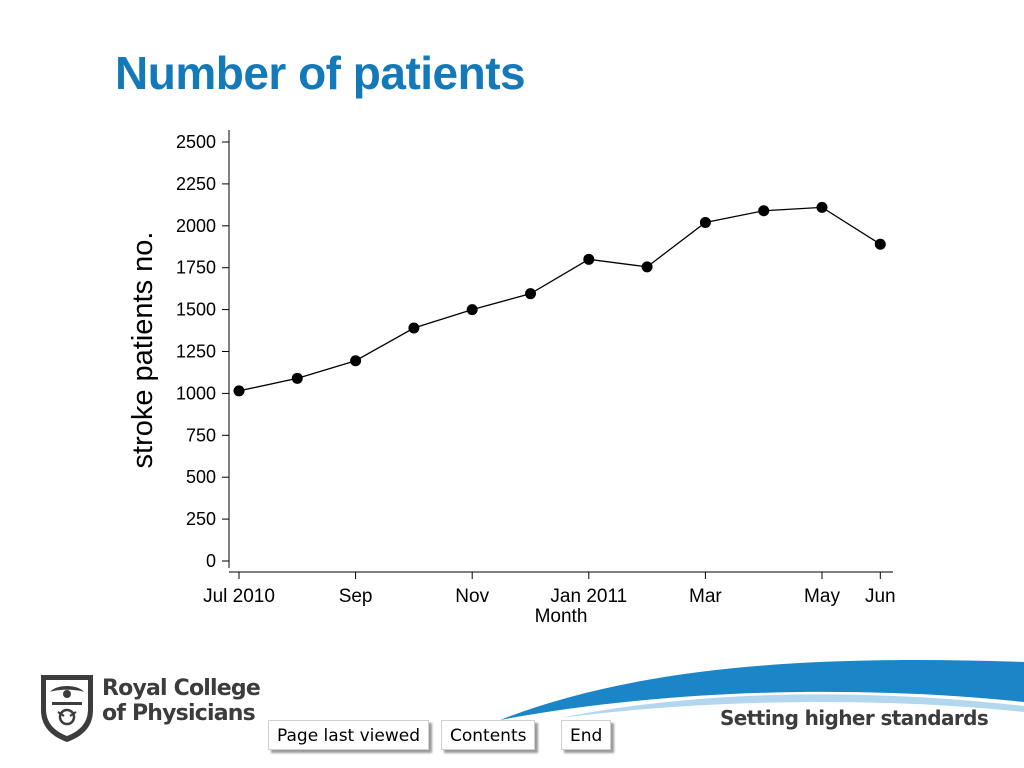  Describe the element at coordinates (196, 352) in the screenshot. I see `y-tick-label: 1250` at that location.